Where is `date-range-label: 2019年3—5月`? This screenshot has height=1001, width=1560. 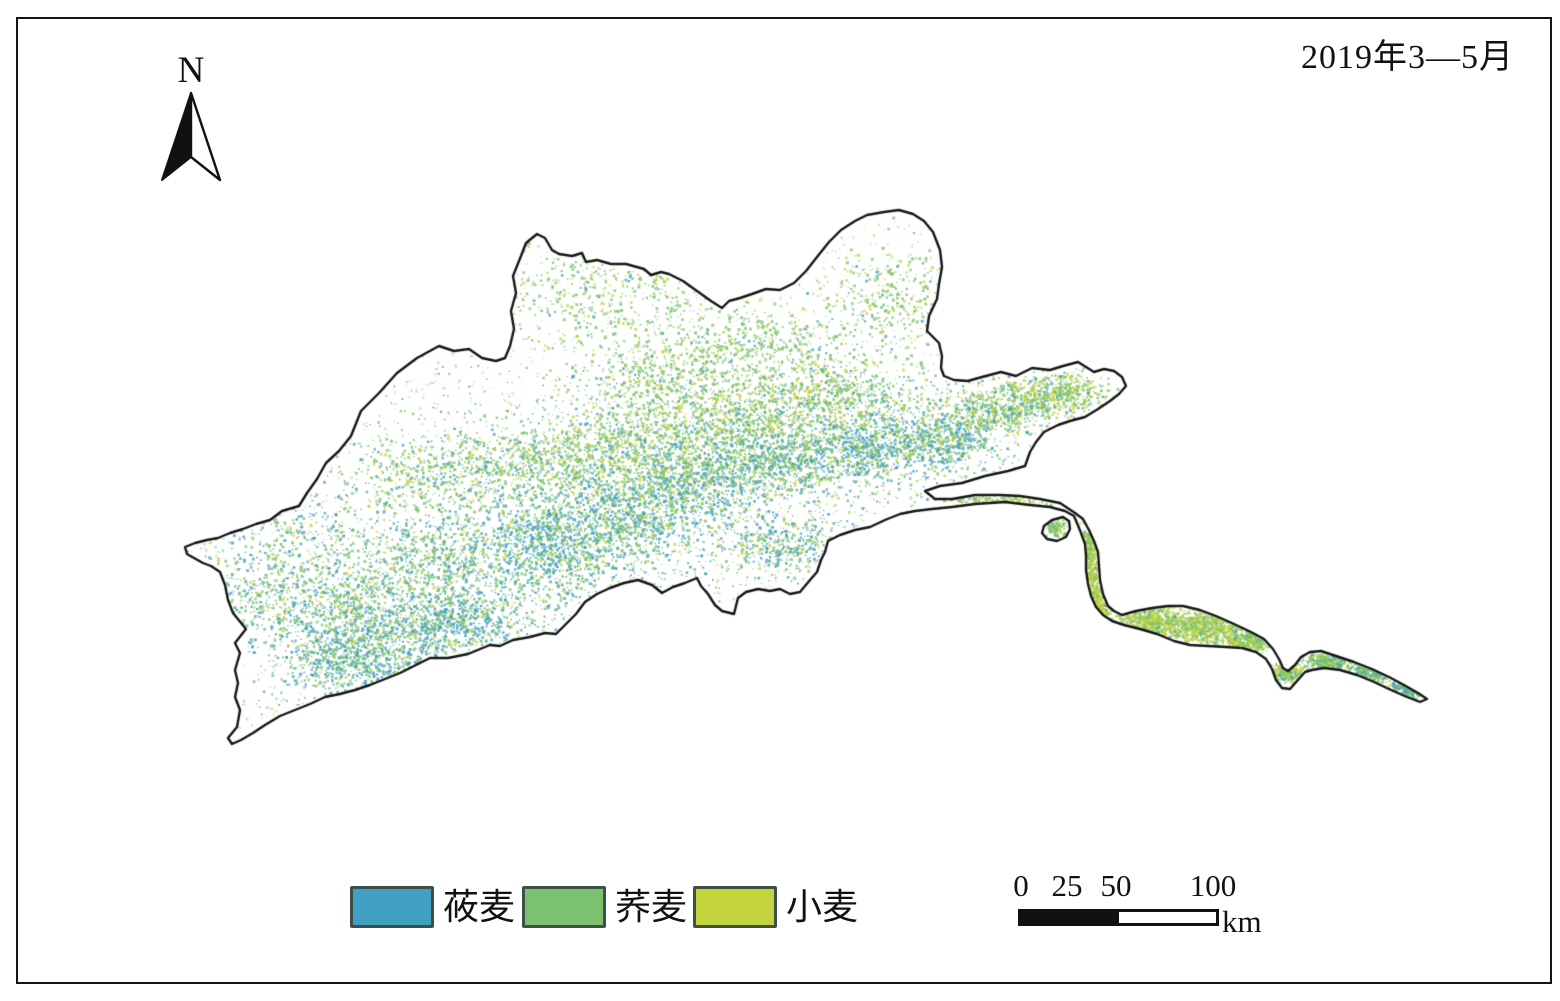 date-range-label: 2019年3—5月 is located at coordinates (1407, 57).